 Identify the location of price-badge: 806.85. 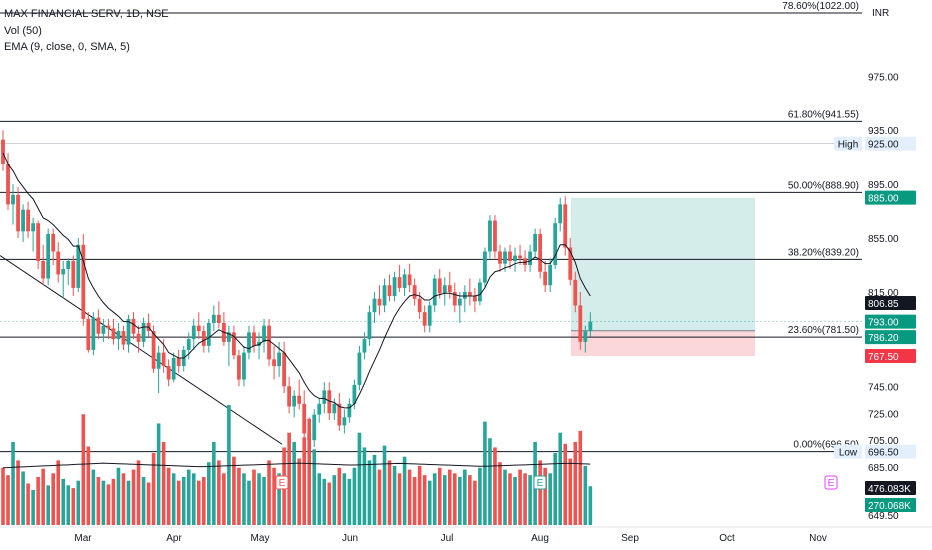
(890, 302).